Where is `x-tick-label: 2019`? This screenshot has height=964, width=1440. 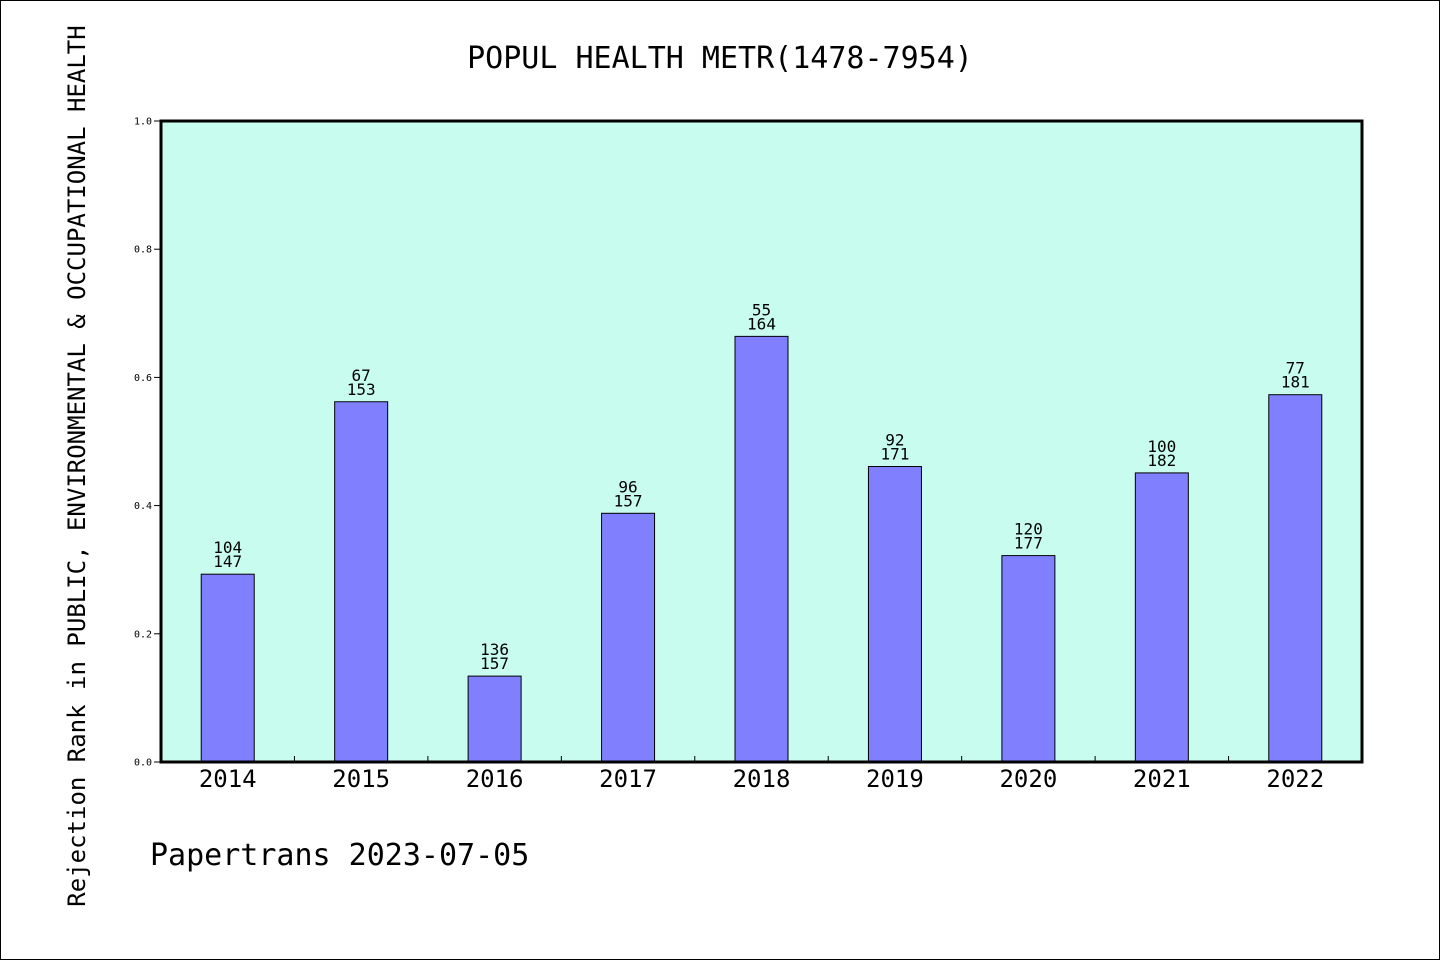
x-tick-label: 2019 is located at coordinates (895, 779).